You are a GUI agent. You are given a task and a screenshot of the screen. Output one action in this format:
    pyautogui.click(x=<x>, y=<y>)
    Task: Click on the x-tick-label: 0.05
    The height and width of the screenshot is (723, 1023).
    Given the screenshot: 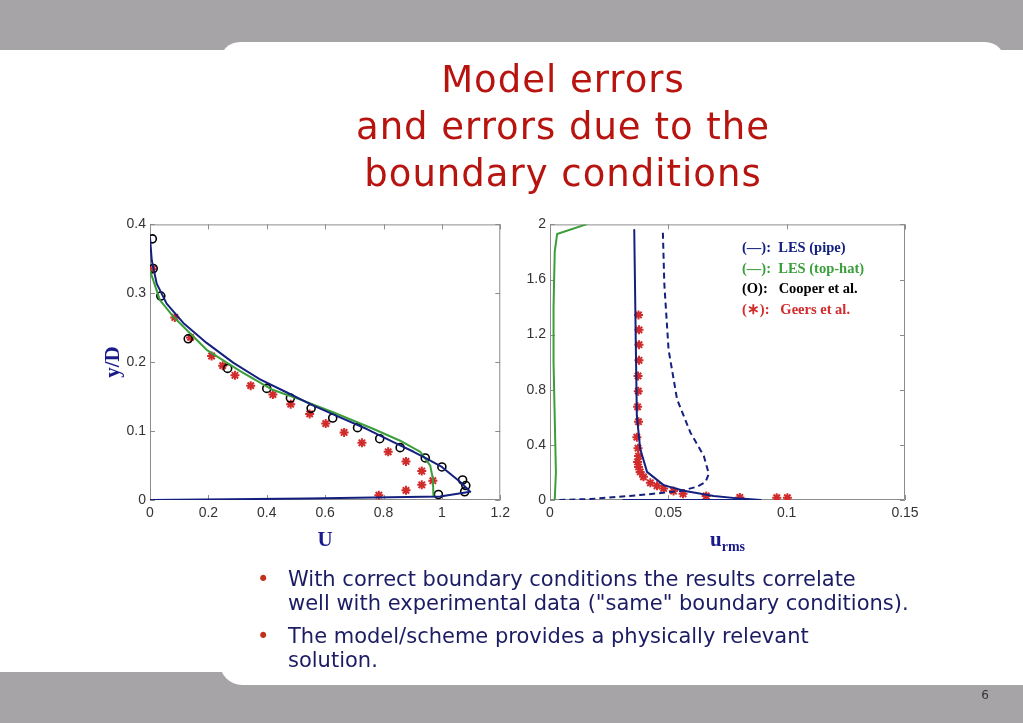 What is the action you would take?
    pyautogui.click(x=668, y=512)
    